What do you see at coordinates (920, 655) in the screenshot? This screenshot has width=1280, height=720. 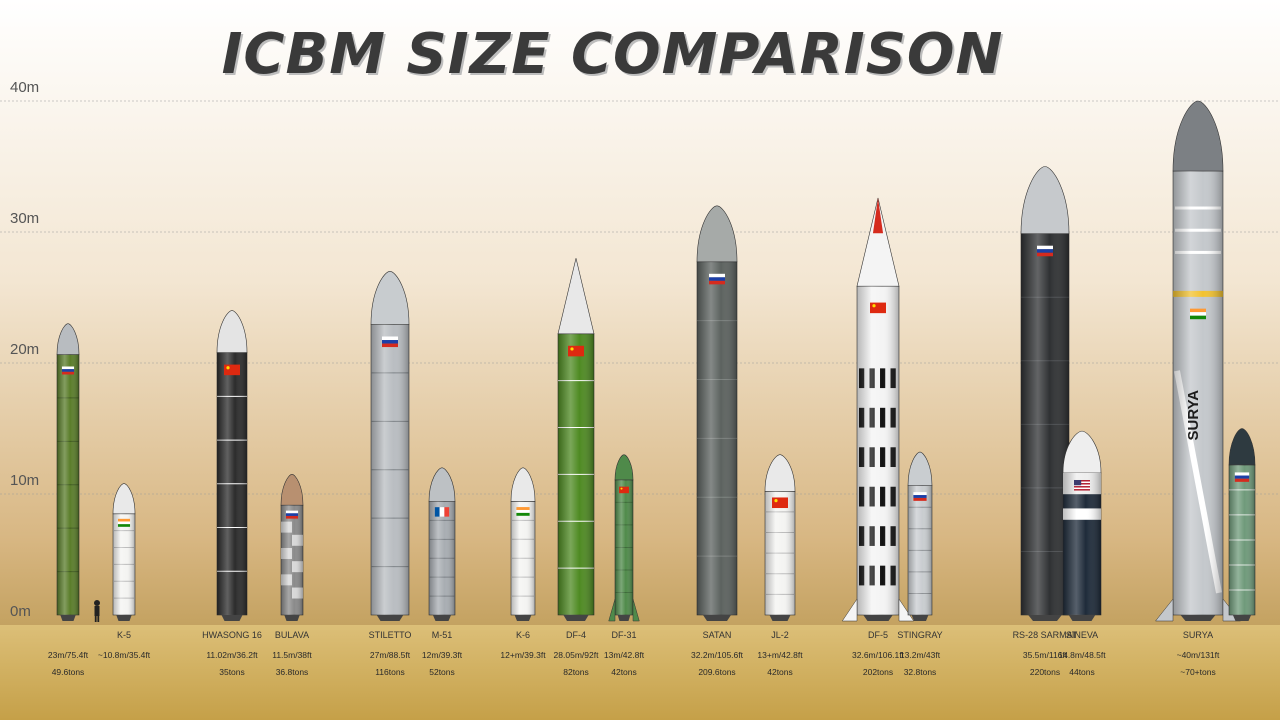 I see `missile-length-label: 13.2m/43ft` at bounding box center [920, 655].